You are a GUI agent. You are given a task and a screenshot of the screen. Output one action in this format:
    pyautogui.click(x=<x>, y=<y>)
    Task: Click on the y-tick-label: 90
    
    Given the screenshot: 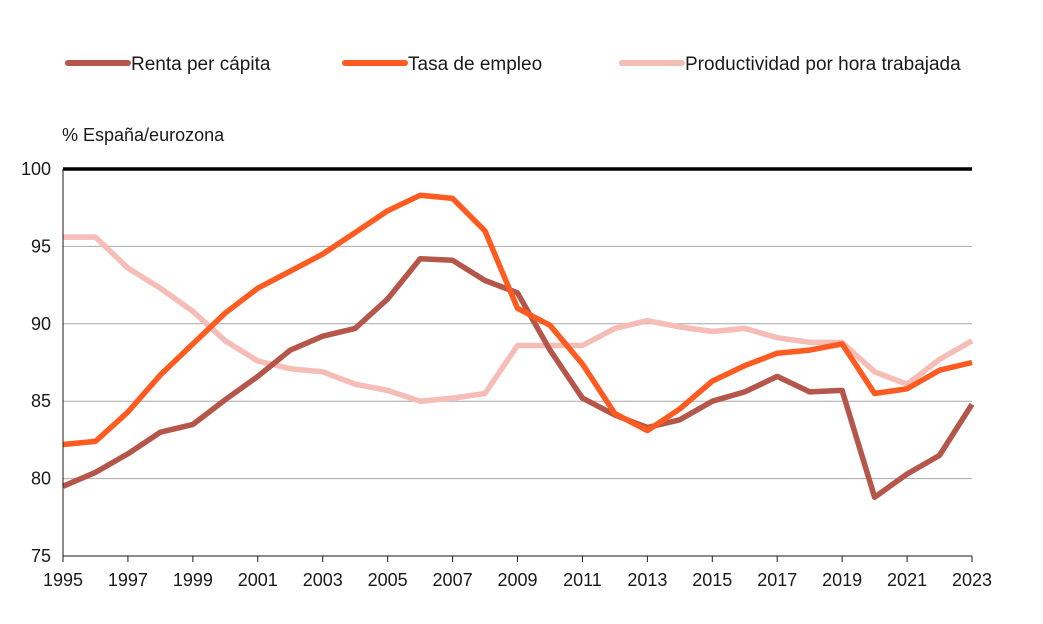 What is the action you would take?
    pyautogui.click(x=41, y=324)
    